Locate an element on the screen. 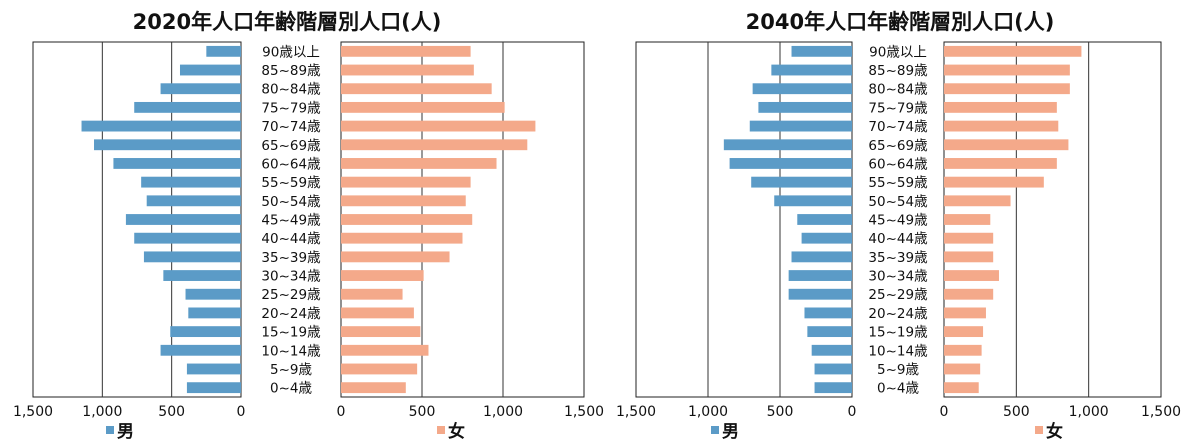 This screenshot has height=441, width=1190. category-label: 45~49歳 is located at coordinates (898, 221).